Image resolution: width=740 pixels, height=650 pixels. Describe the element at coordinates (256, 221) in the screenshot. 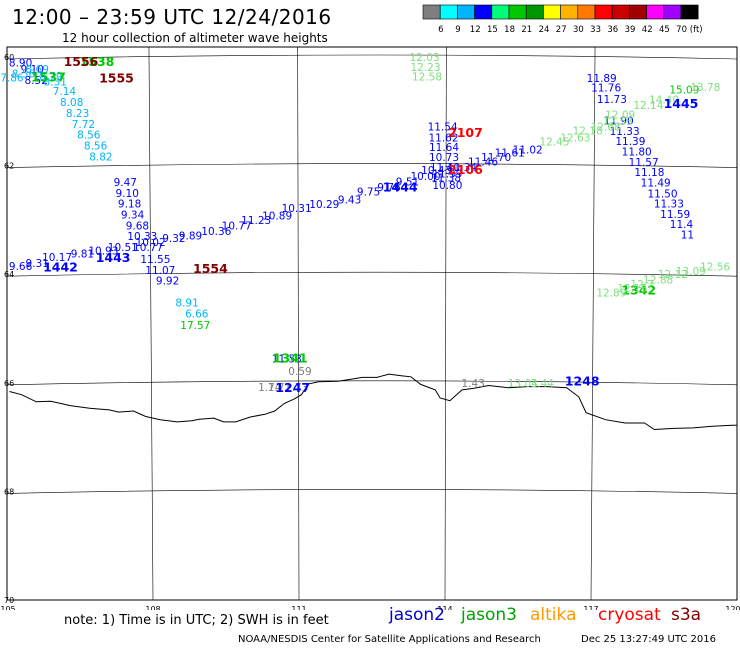

I see `wave-height-value: 11.23` at that location.